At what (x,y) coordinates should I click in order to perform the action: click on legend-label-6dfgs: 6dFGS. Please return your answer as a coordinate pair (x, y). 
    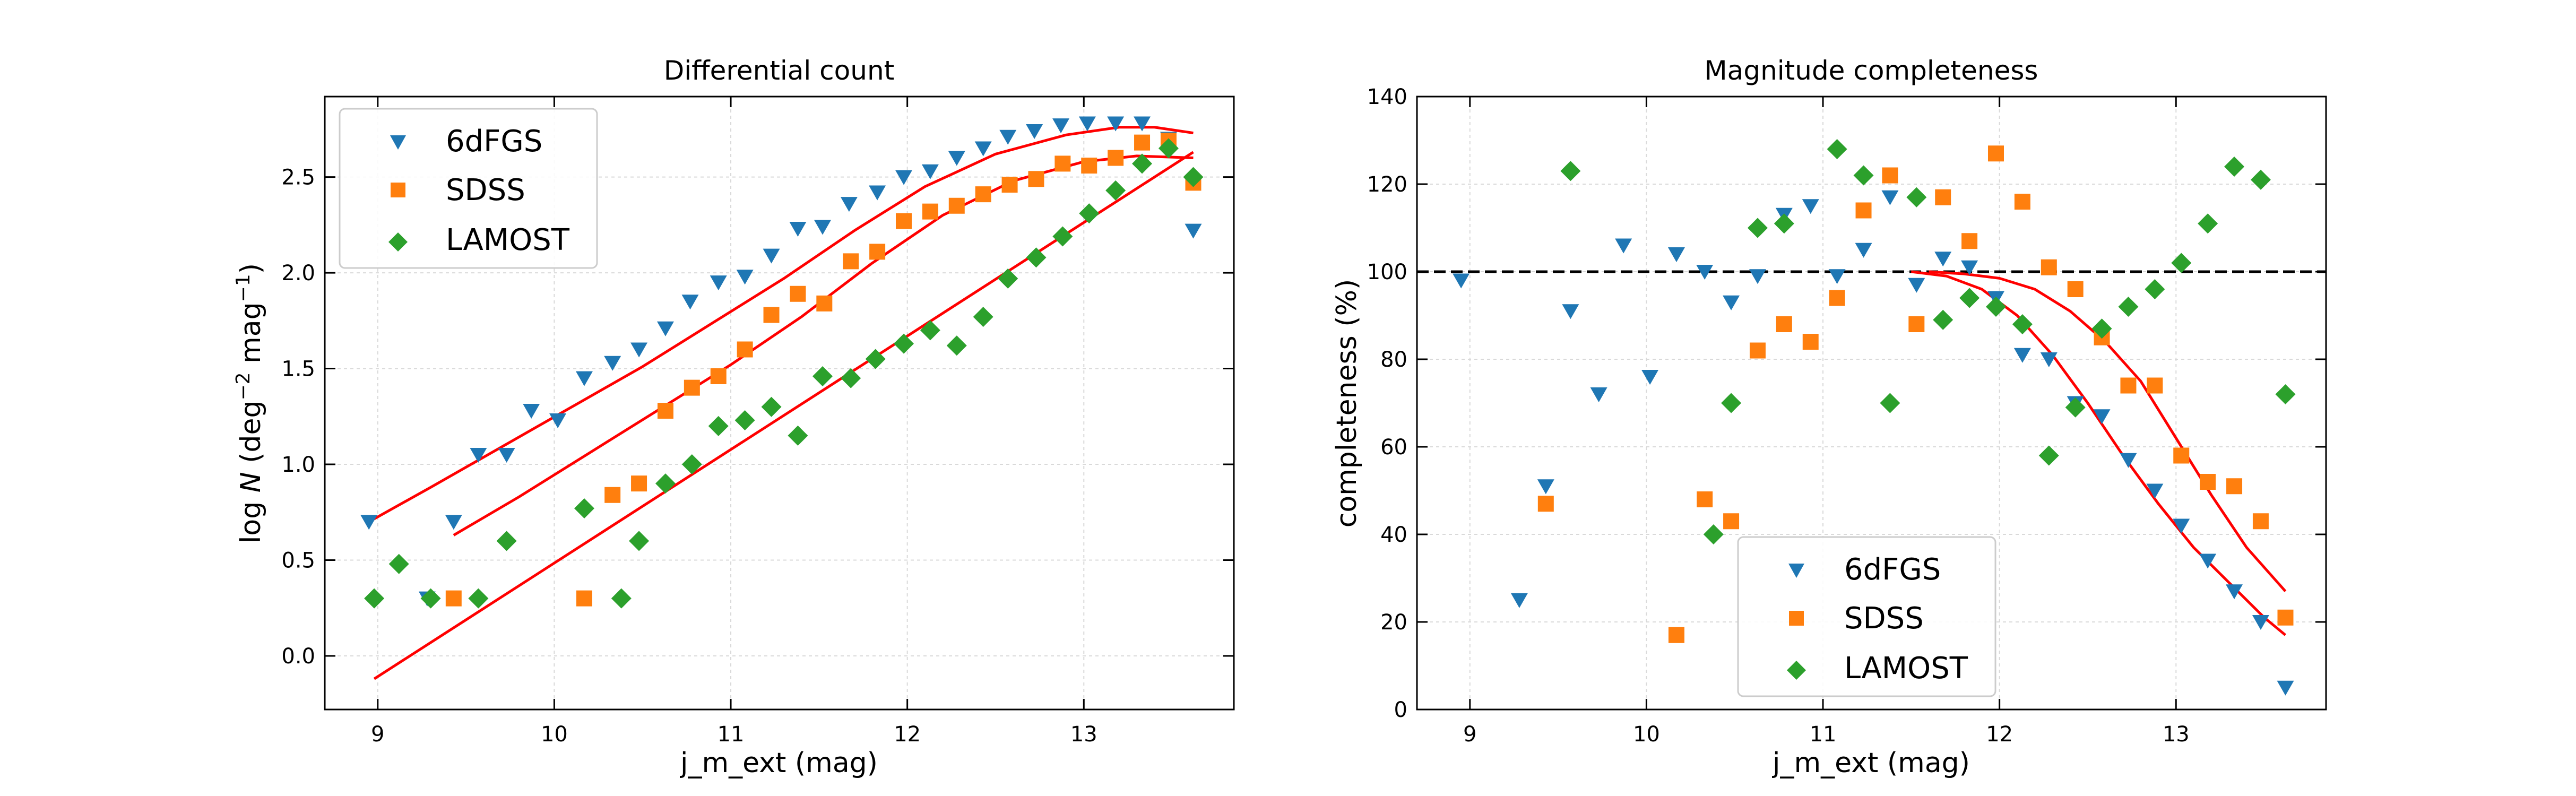
    Looking at the image, I should click on (1892, 569).